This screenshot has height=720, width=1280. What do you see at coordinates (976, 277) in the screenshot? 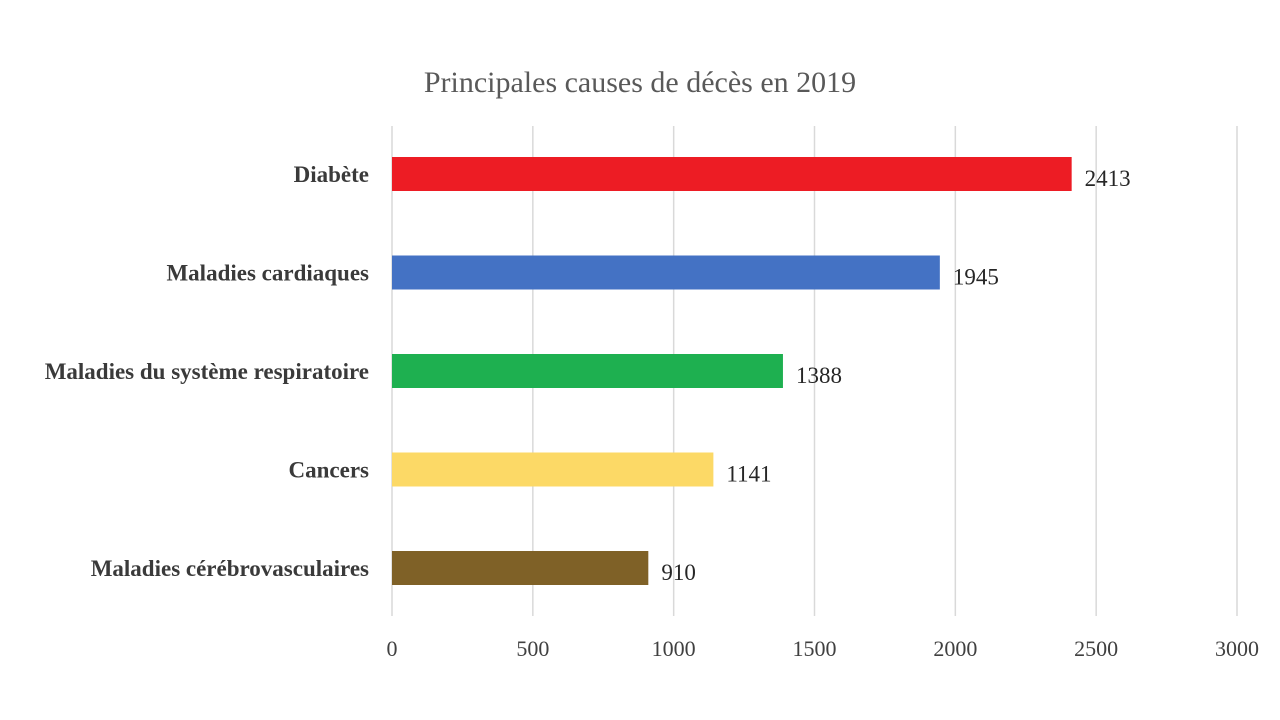
I see `data-label: 1945` at bounding box center [976, 277].